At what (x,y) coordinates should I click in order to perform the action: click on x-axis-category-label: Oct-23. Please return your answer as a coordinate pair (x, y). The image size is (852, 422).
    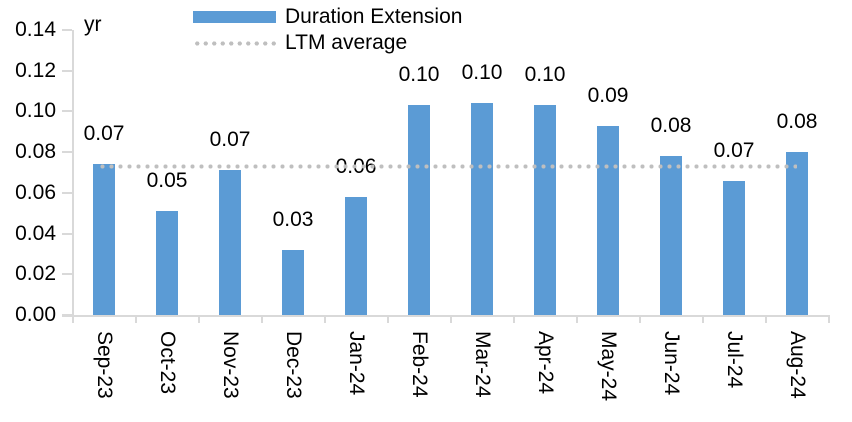
    Looking at the image, I should click on (167, 363).